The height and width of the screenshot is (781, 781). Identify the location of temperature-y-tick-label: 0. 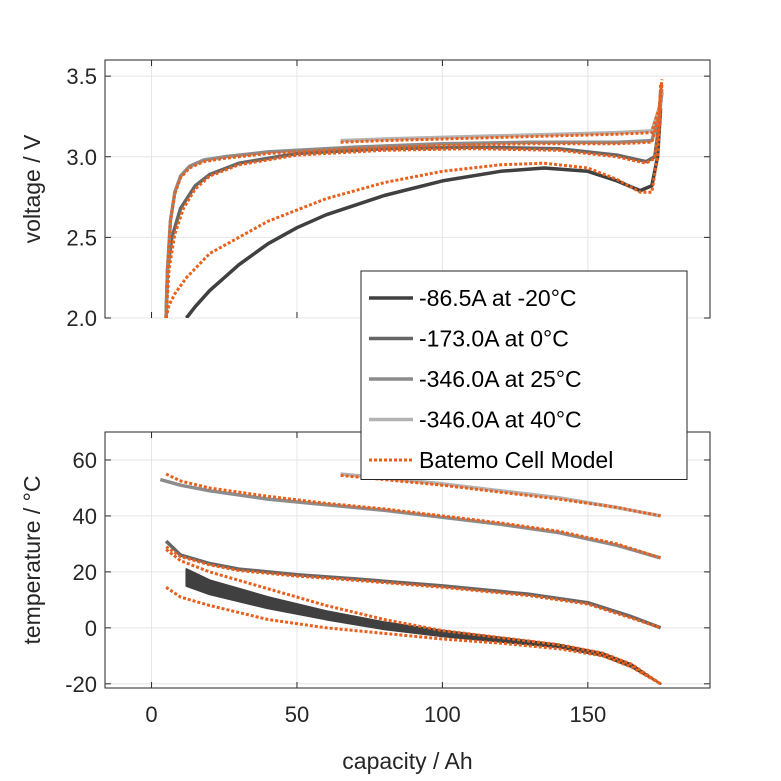
(91, 628).